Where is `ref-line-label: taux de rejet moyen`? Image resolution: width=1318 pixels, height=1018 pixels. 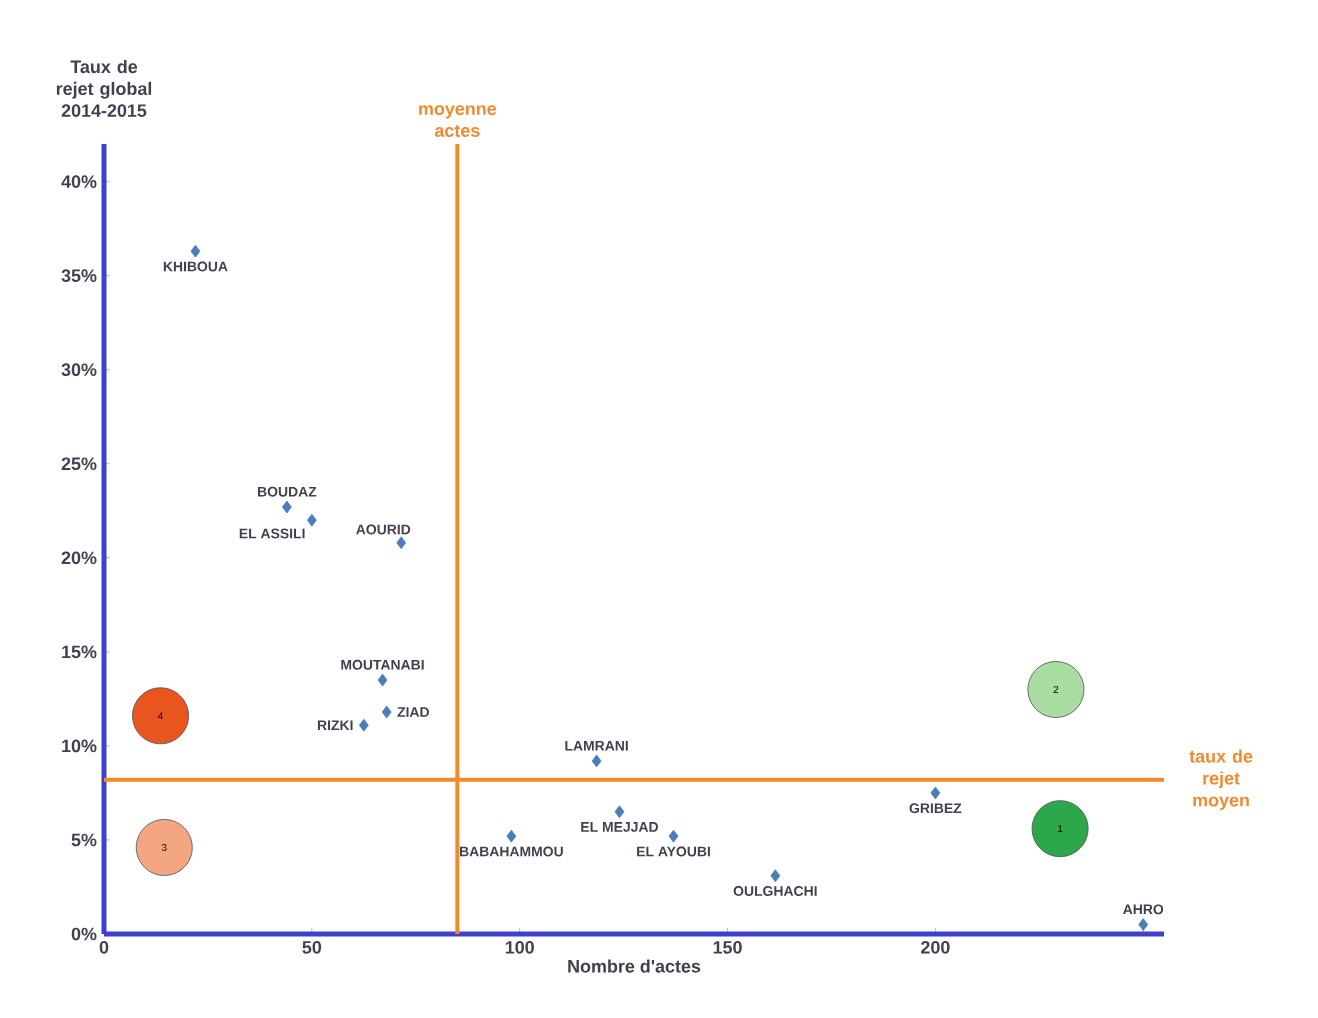
ref-line-label: taux de rejet moyen is located at coordinates (1221, 780).